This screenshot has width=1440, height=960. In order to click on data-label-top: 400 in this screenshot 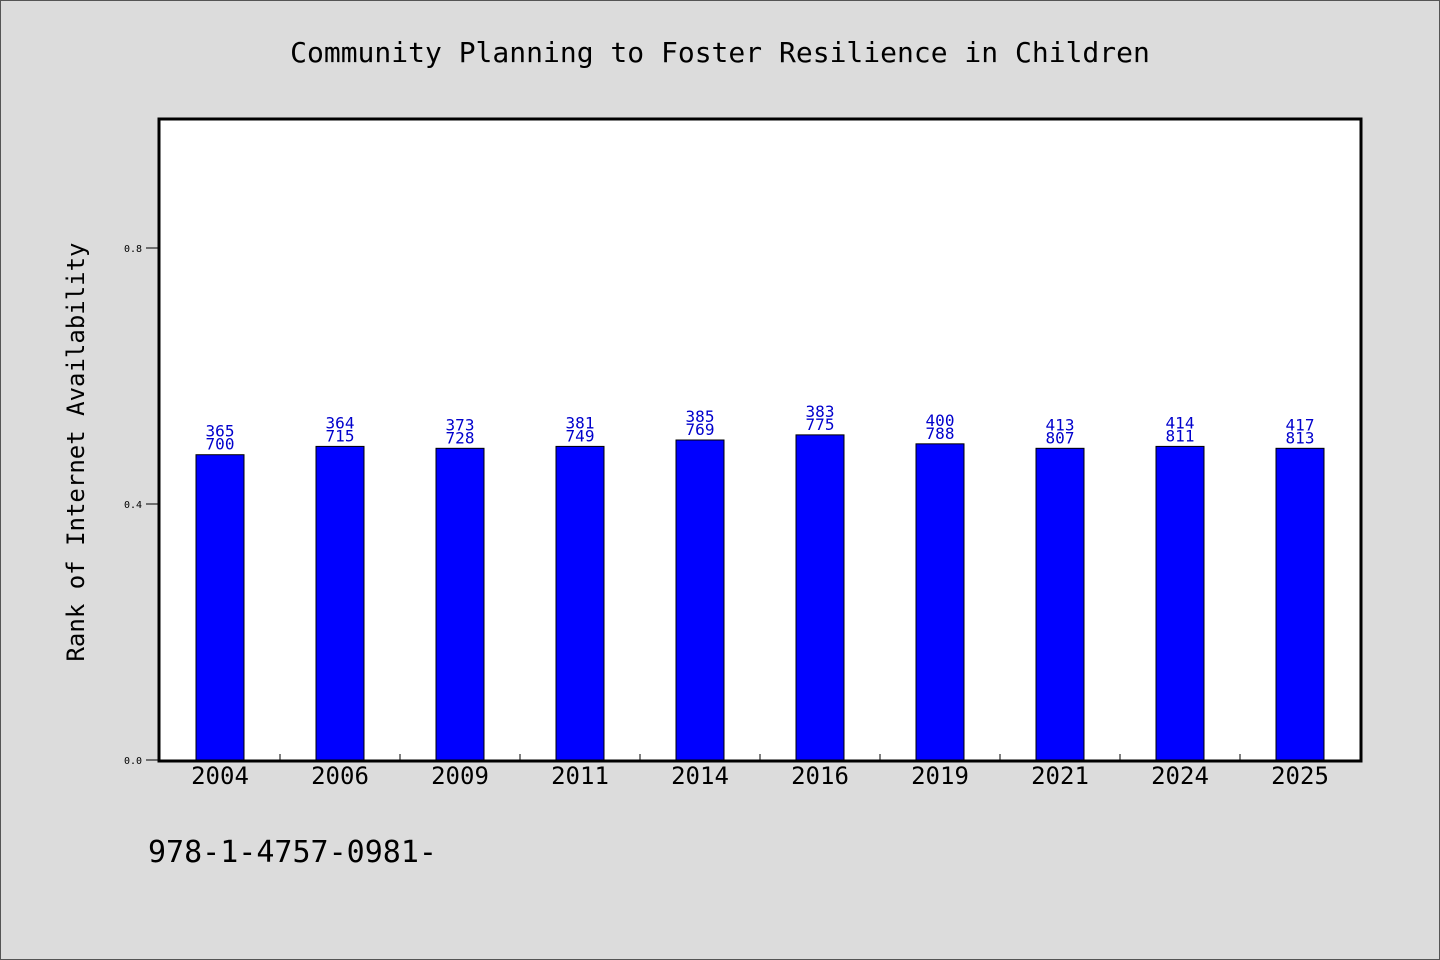, I will do `click(940, 420)`.